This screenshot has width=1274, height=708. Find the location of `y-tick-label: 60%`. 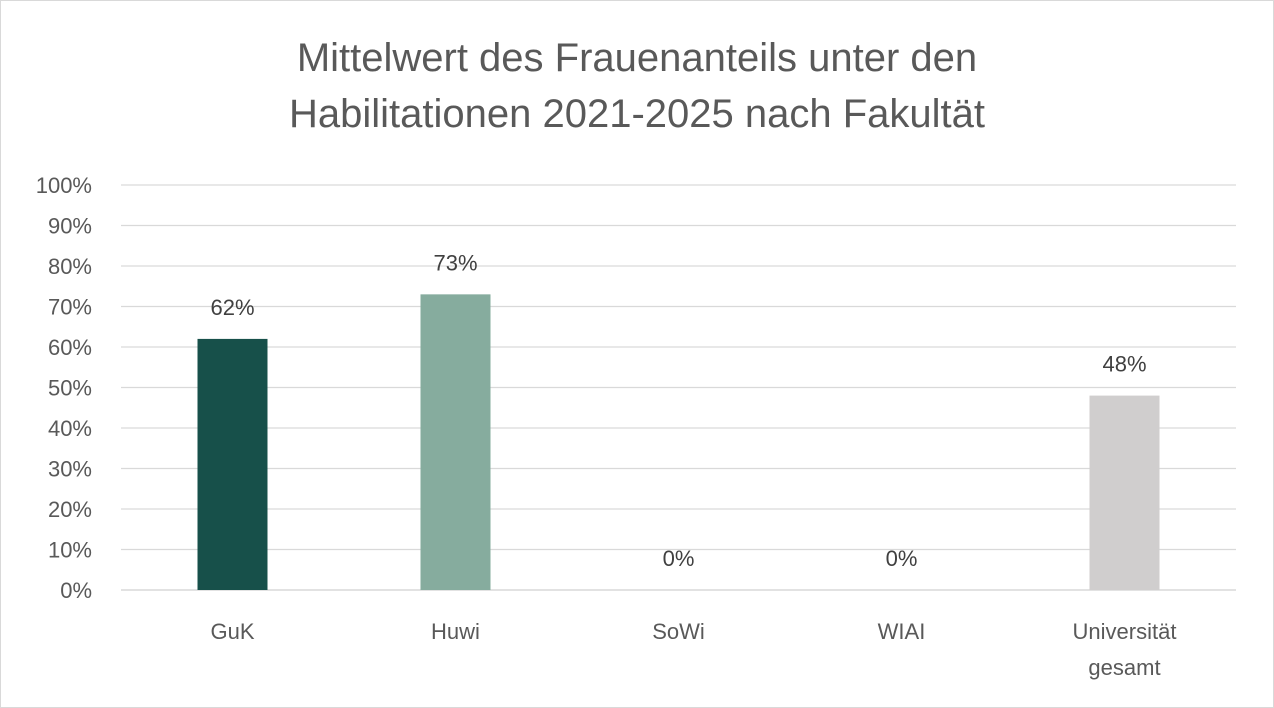

y-tick-label: 60% is located at coordinates (70, 347).